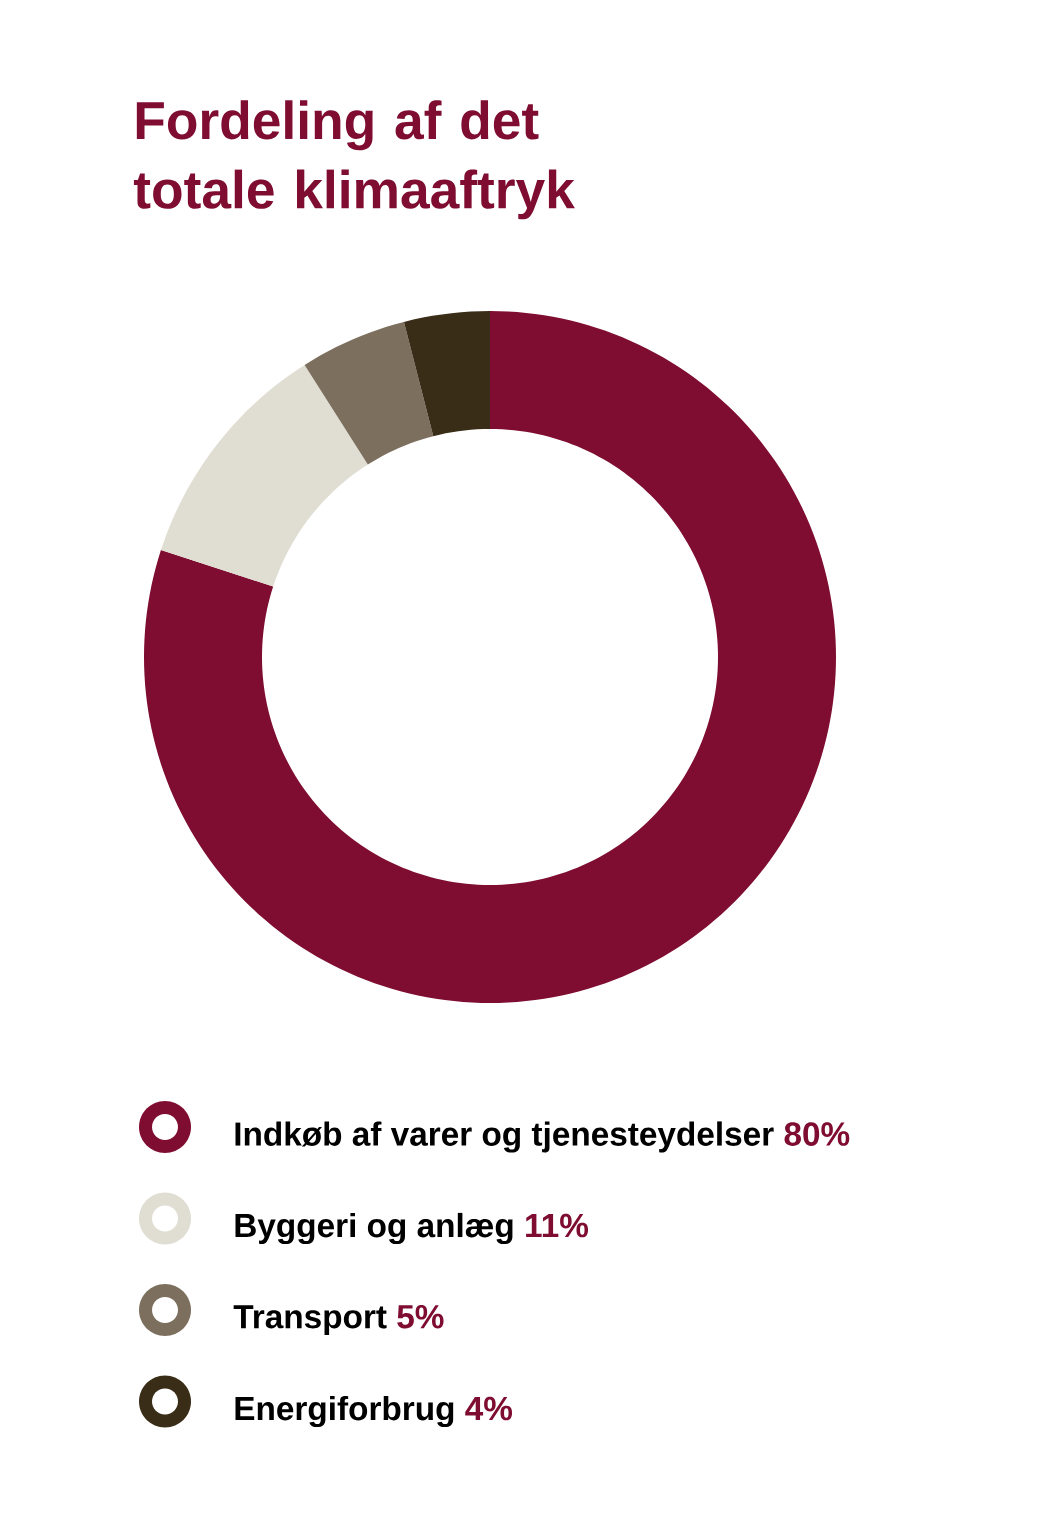 This screenshot has width=1064, height=1536. What do you see at coordinates (489, 1408) in the screenshot?
I see `data-label: 4%` at bounding box center [489, 1408].